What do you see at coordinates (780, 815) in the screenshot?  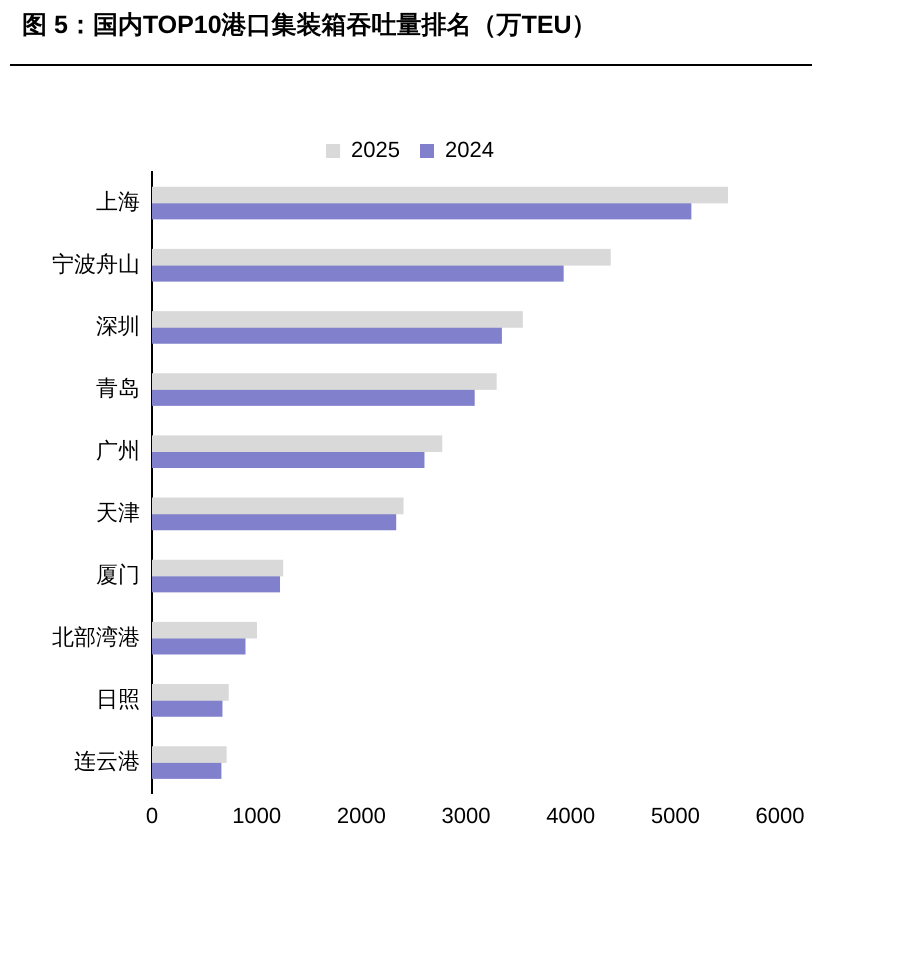 I see `x-tick-label: 6000` at bounding box center [780, 815].